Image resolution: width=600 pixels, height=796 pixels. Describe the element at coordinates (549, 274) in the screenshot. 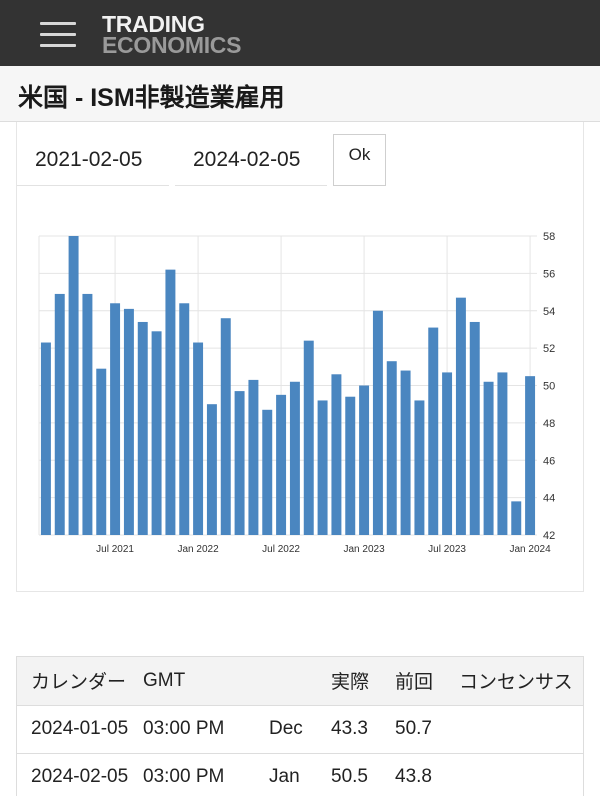

I see `y-tick-label: 56` at that location.